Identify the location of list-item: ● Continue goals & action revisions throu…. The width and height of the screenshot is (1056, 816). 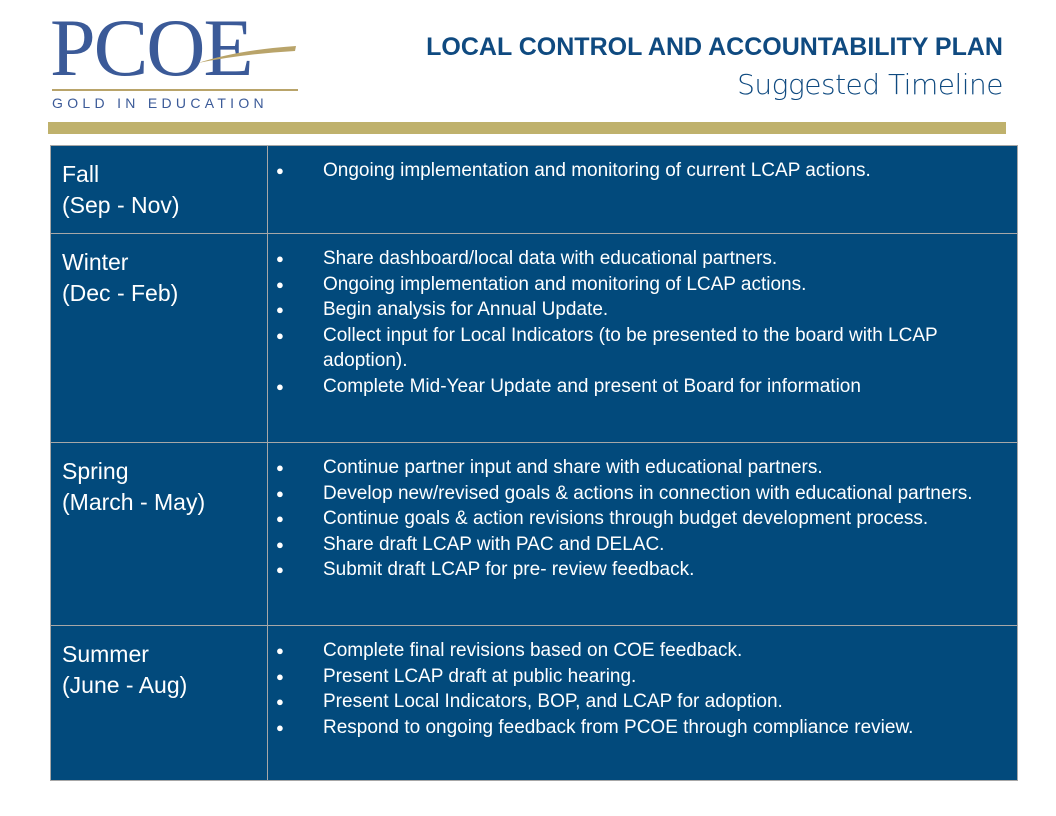
(637, 519).